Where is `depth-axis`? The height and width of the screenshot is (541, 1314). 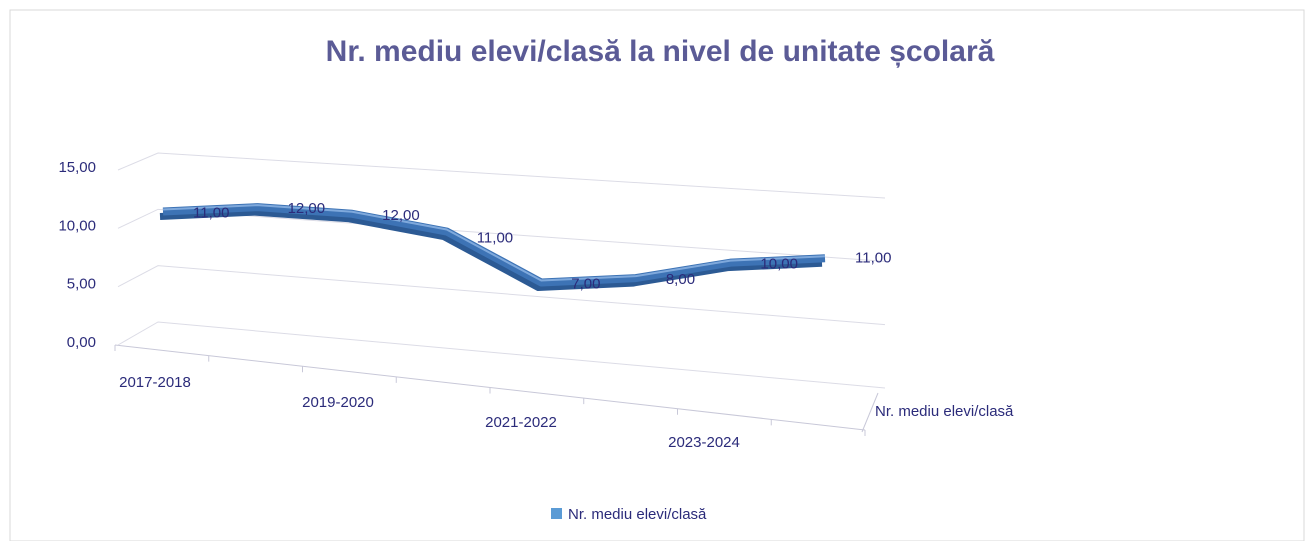 depth-axis is located at coordinates (870, 412).